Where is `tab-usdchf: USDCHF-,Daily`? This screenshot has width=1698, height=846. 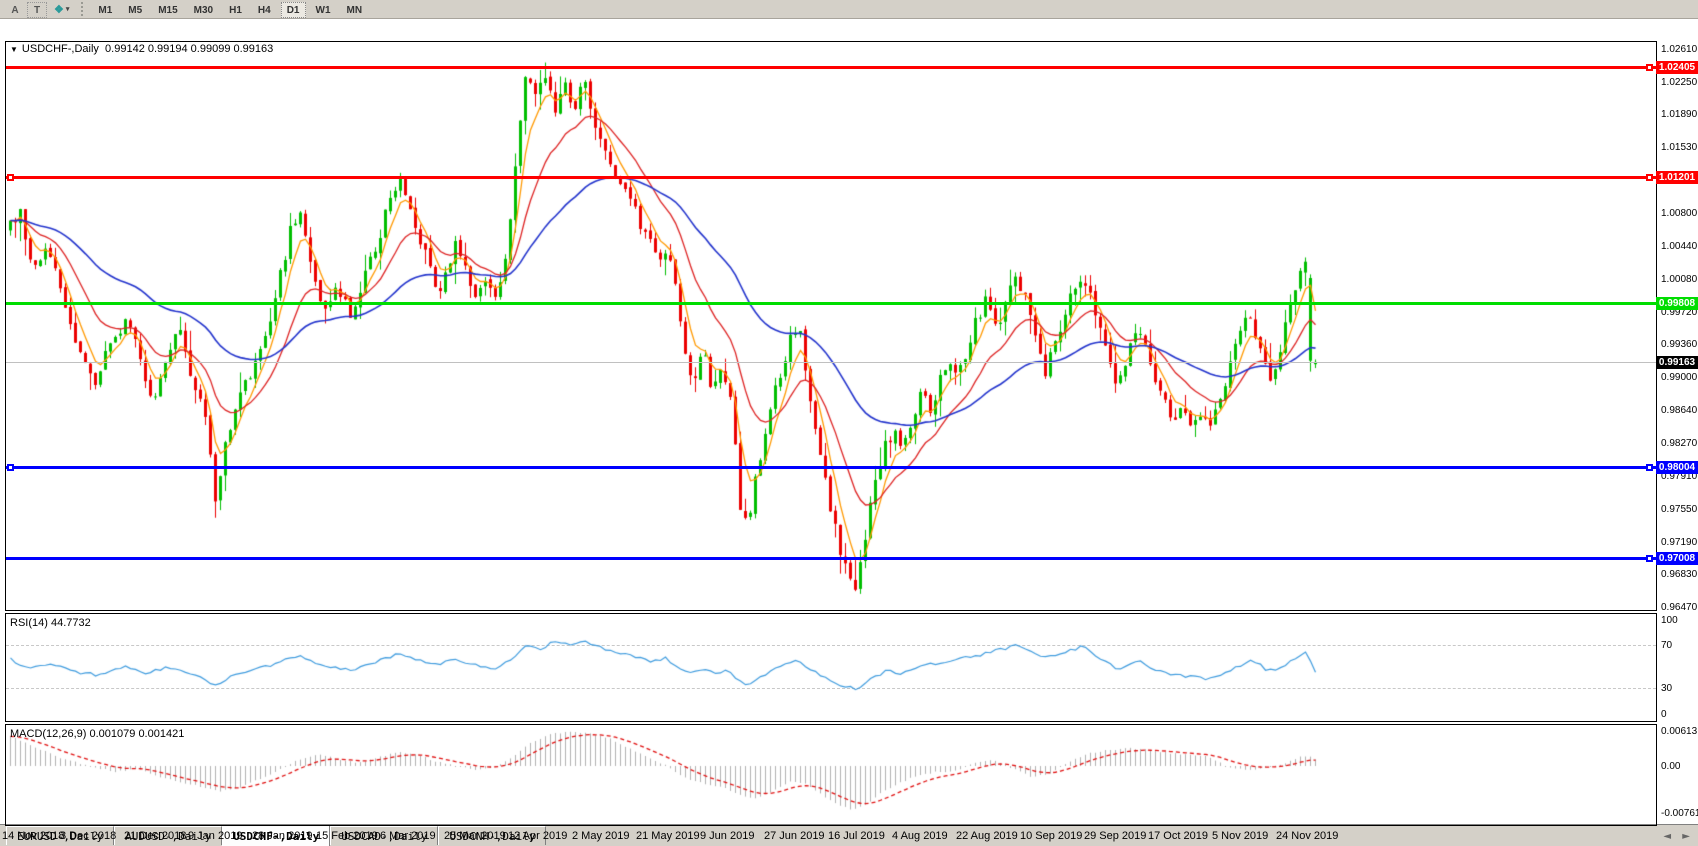 tab-usdchf: USDCHF-,Daily is located at coordinates (276, 835).